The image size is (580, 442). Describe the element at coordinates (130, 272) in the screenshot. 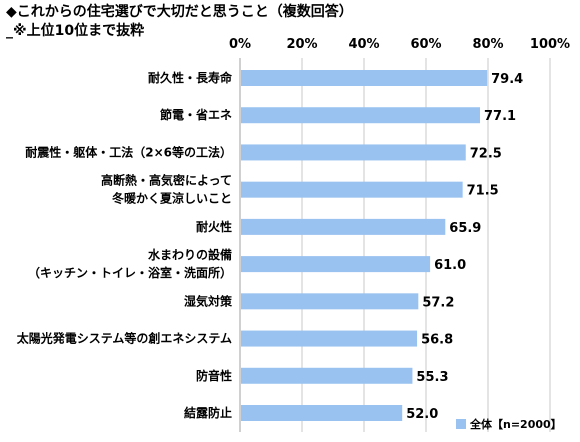

I see `category-label: （キッチン・トイレ・浴室・洗面所）` at that location.